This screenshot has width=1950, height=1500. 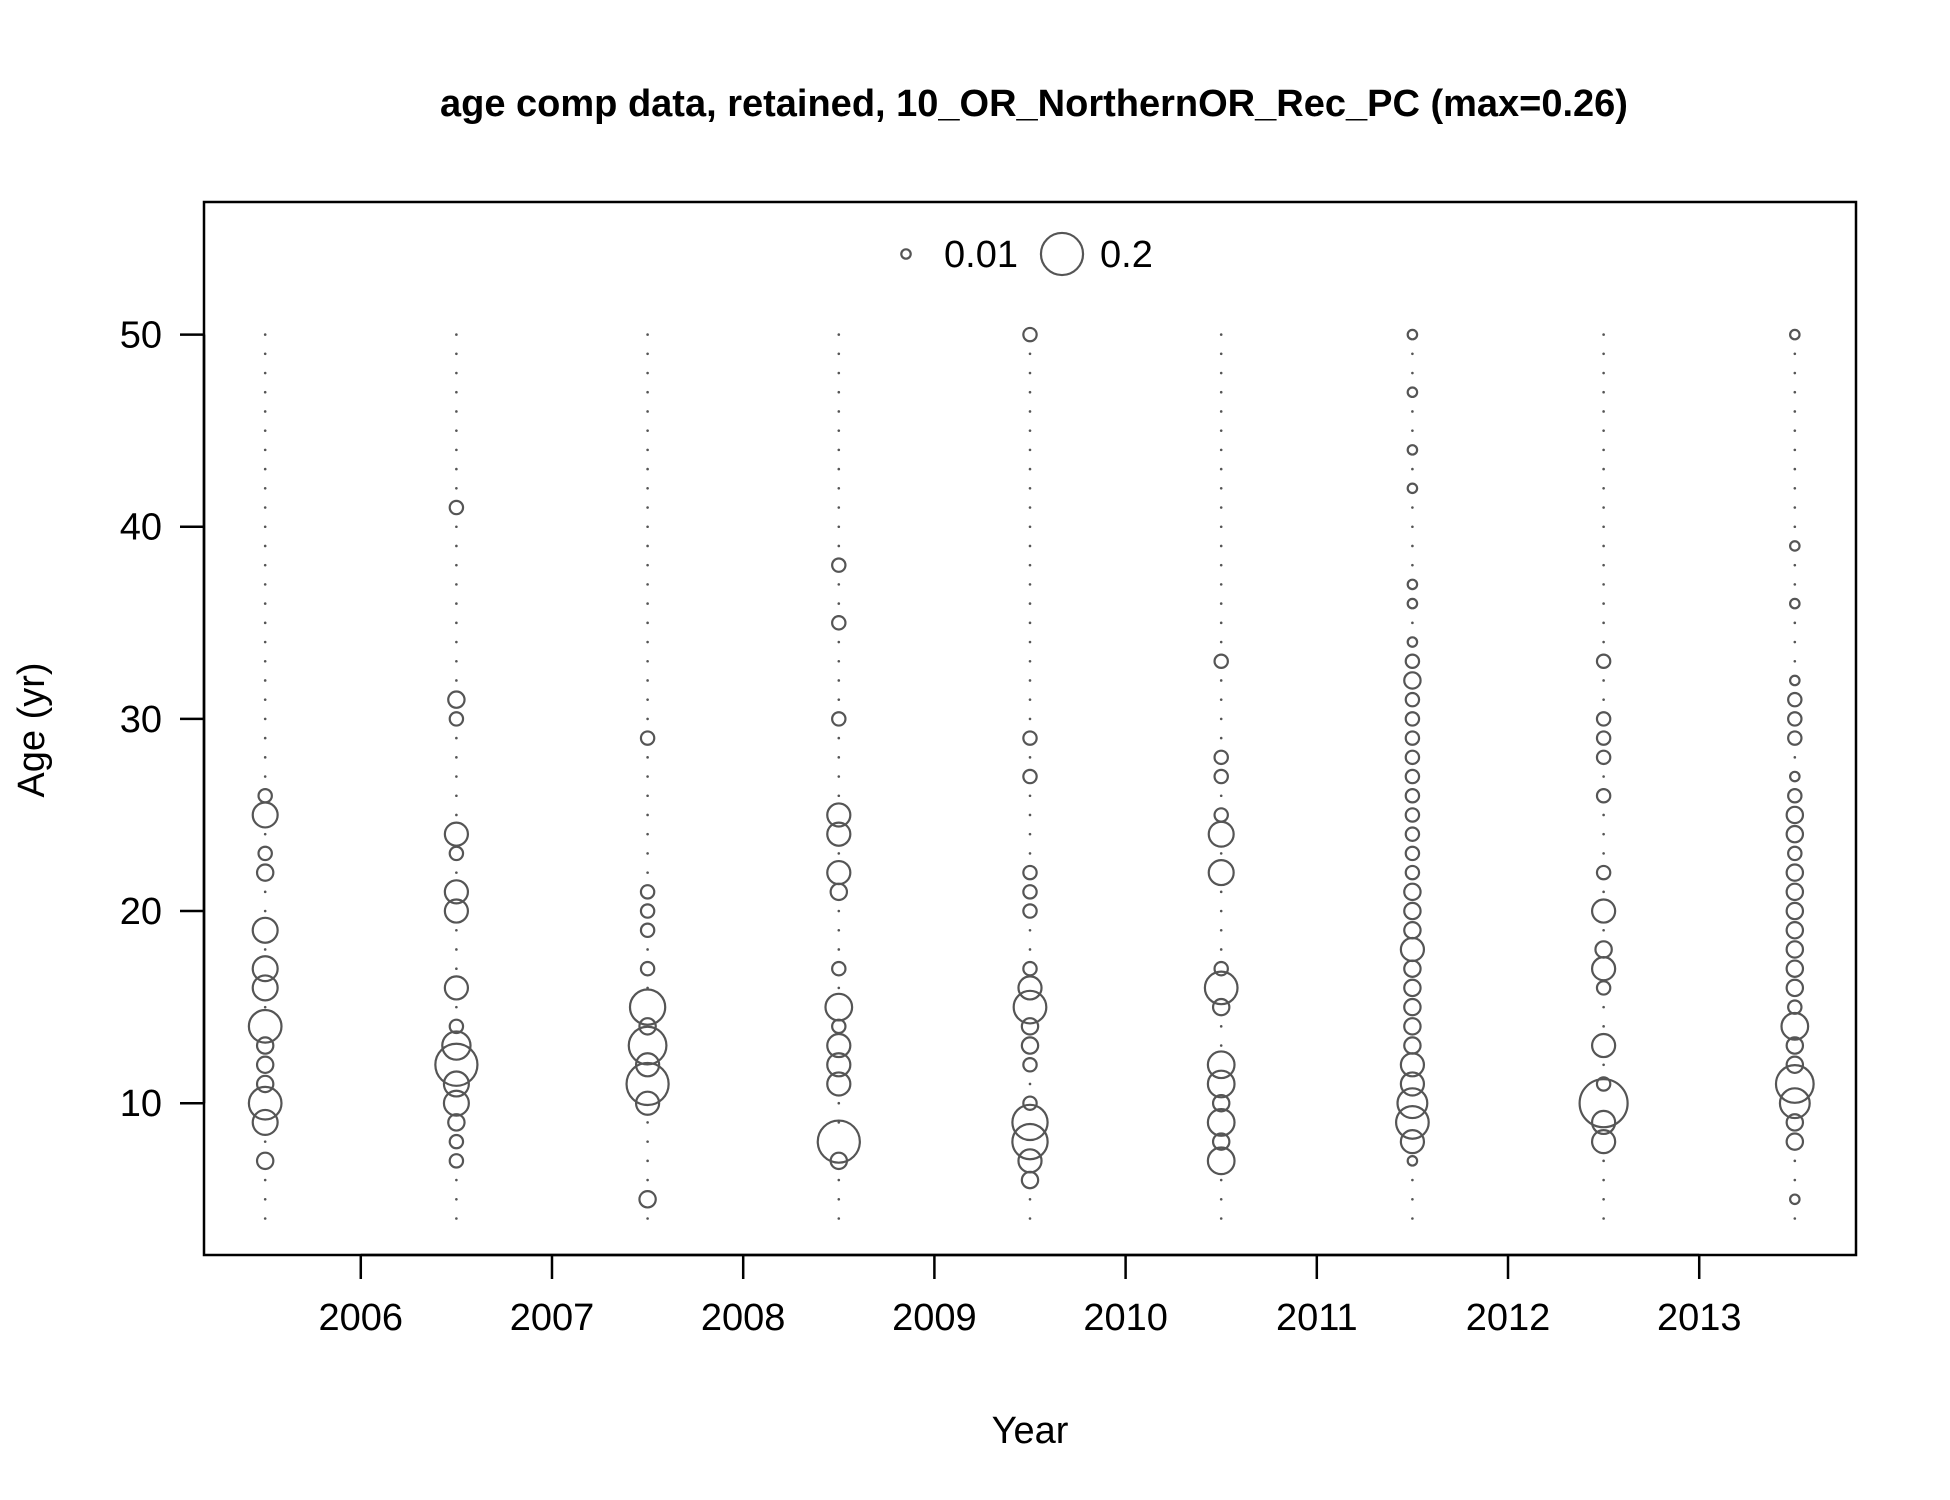 I want to click on x-tick-label: 2009, so click(x=934, y=1318).